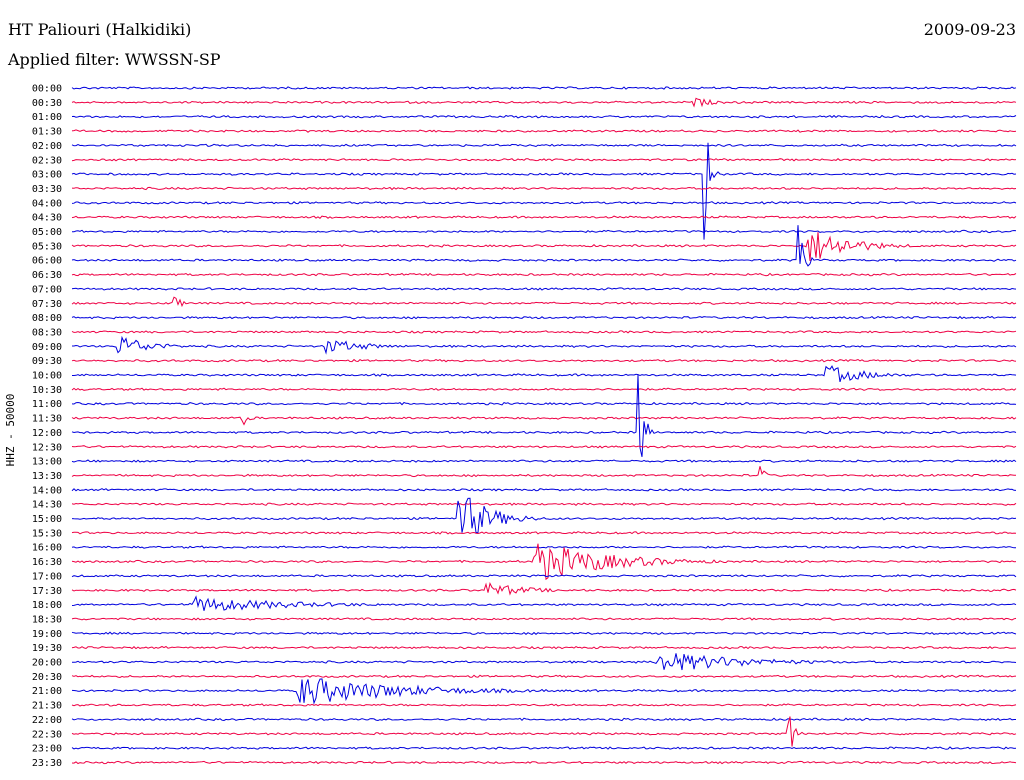 The width and height of the screenshot is (1024, 780). What do you see at coordinates (47, 763) in the screenshot?
I see `row-time-label: 23:30` at bounding box center [47, 763].